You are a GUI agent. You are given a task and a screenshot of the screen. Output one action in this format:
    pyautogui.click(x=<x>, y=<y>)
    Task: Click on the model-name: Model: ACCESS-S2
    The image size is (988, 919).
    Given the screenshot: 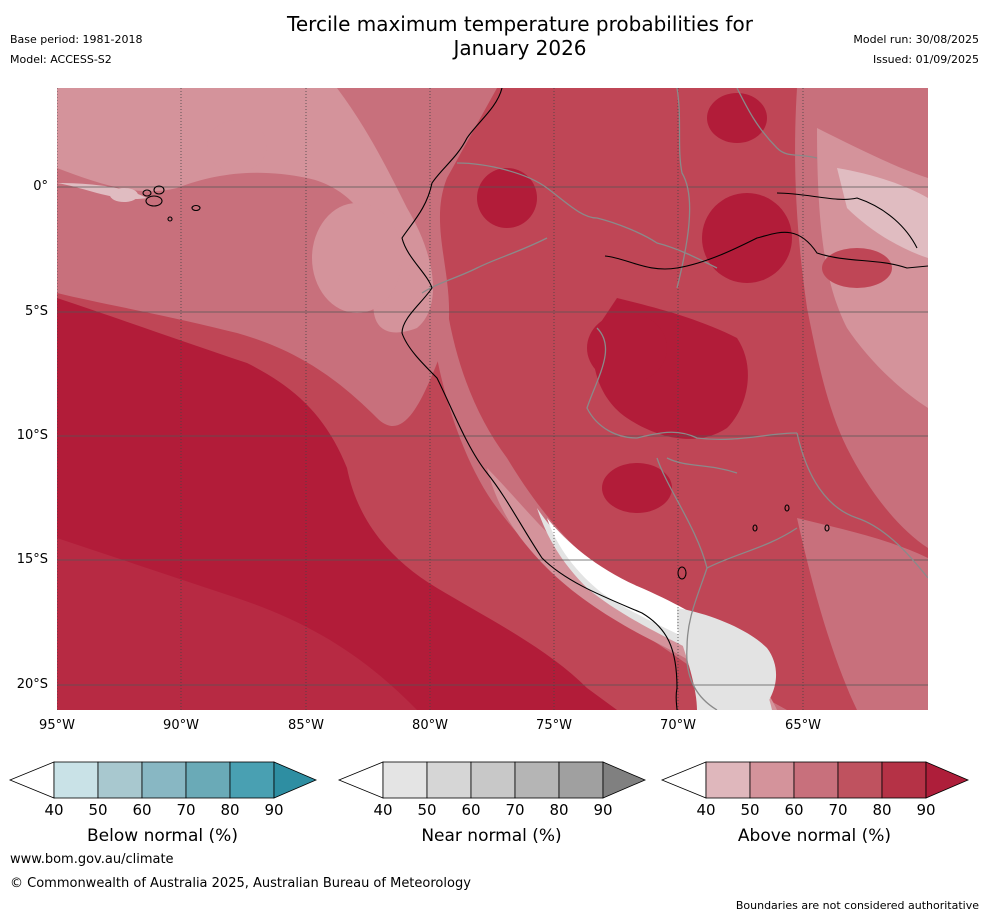 What is the action you would take?
    pyautogui.click(x=61, y=59)
    